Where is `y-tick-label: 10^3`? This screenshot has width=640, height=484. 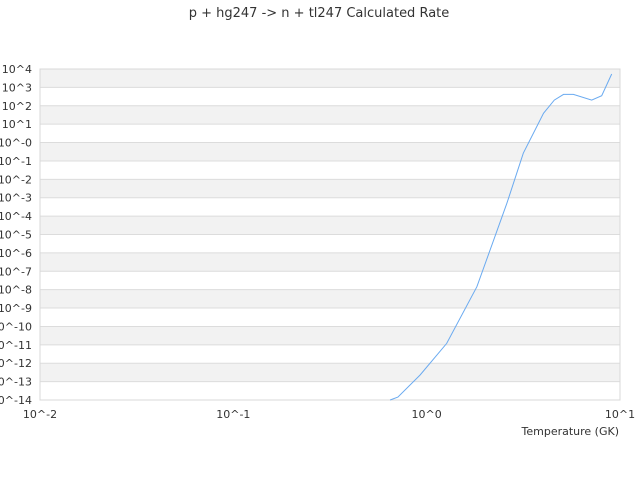
y-tick-label: 10^3 is located at coordinates (17, 87).